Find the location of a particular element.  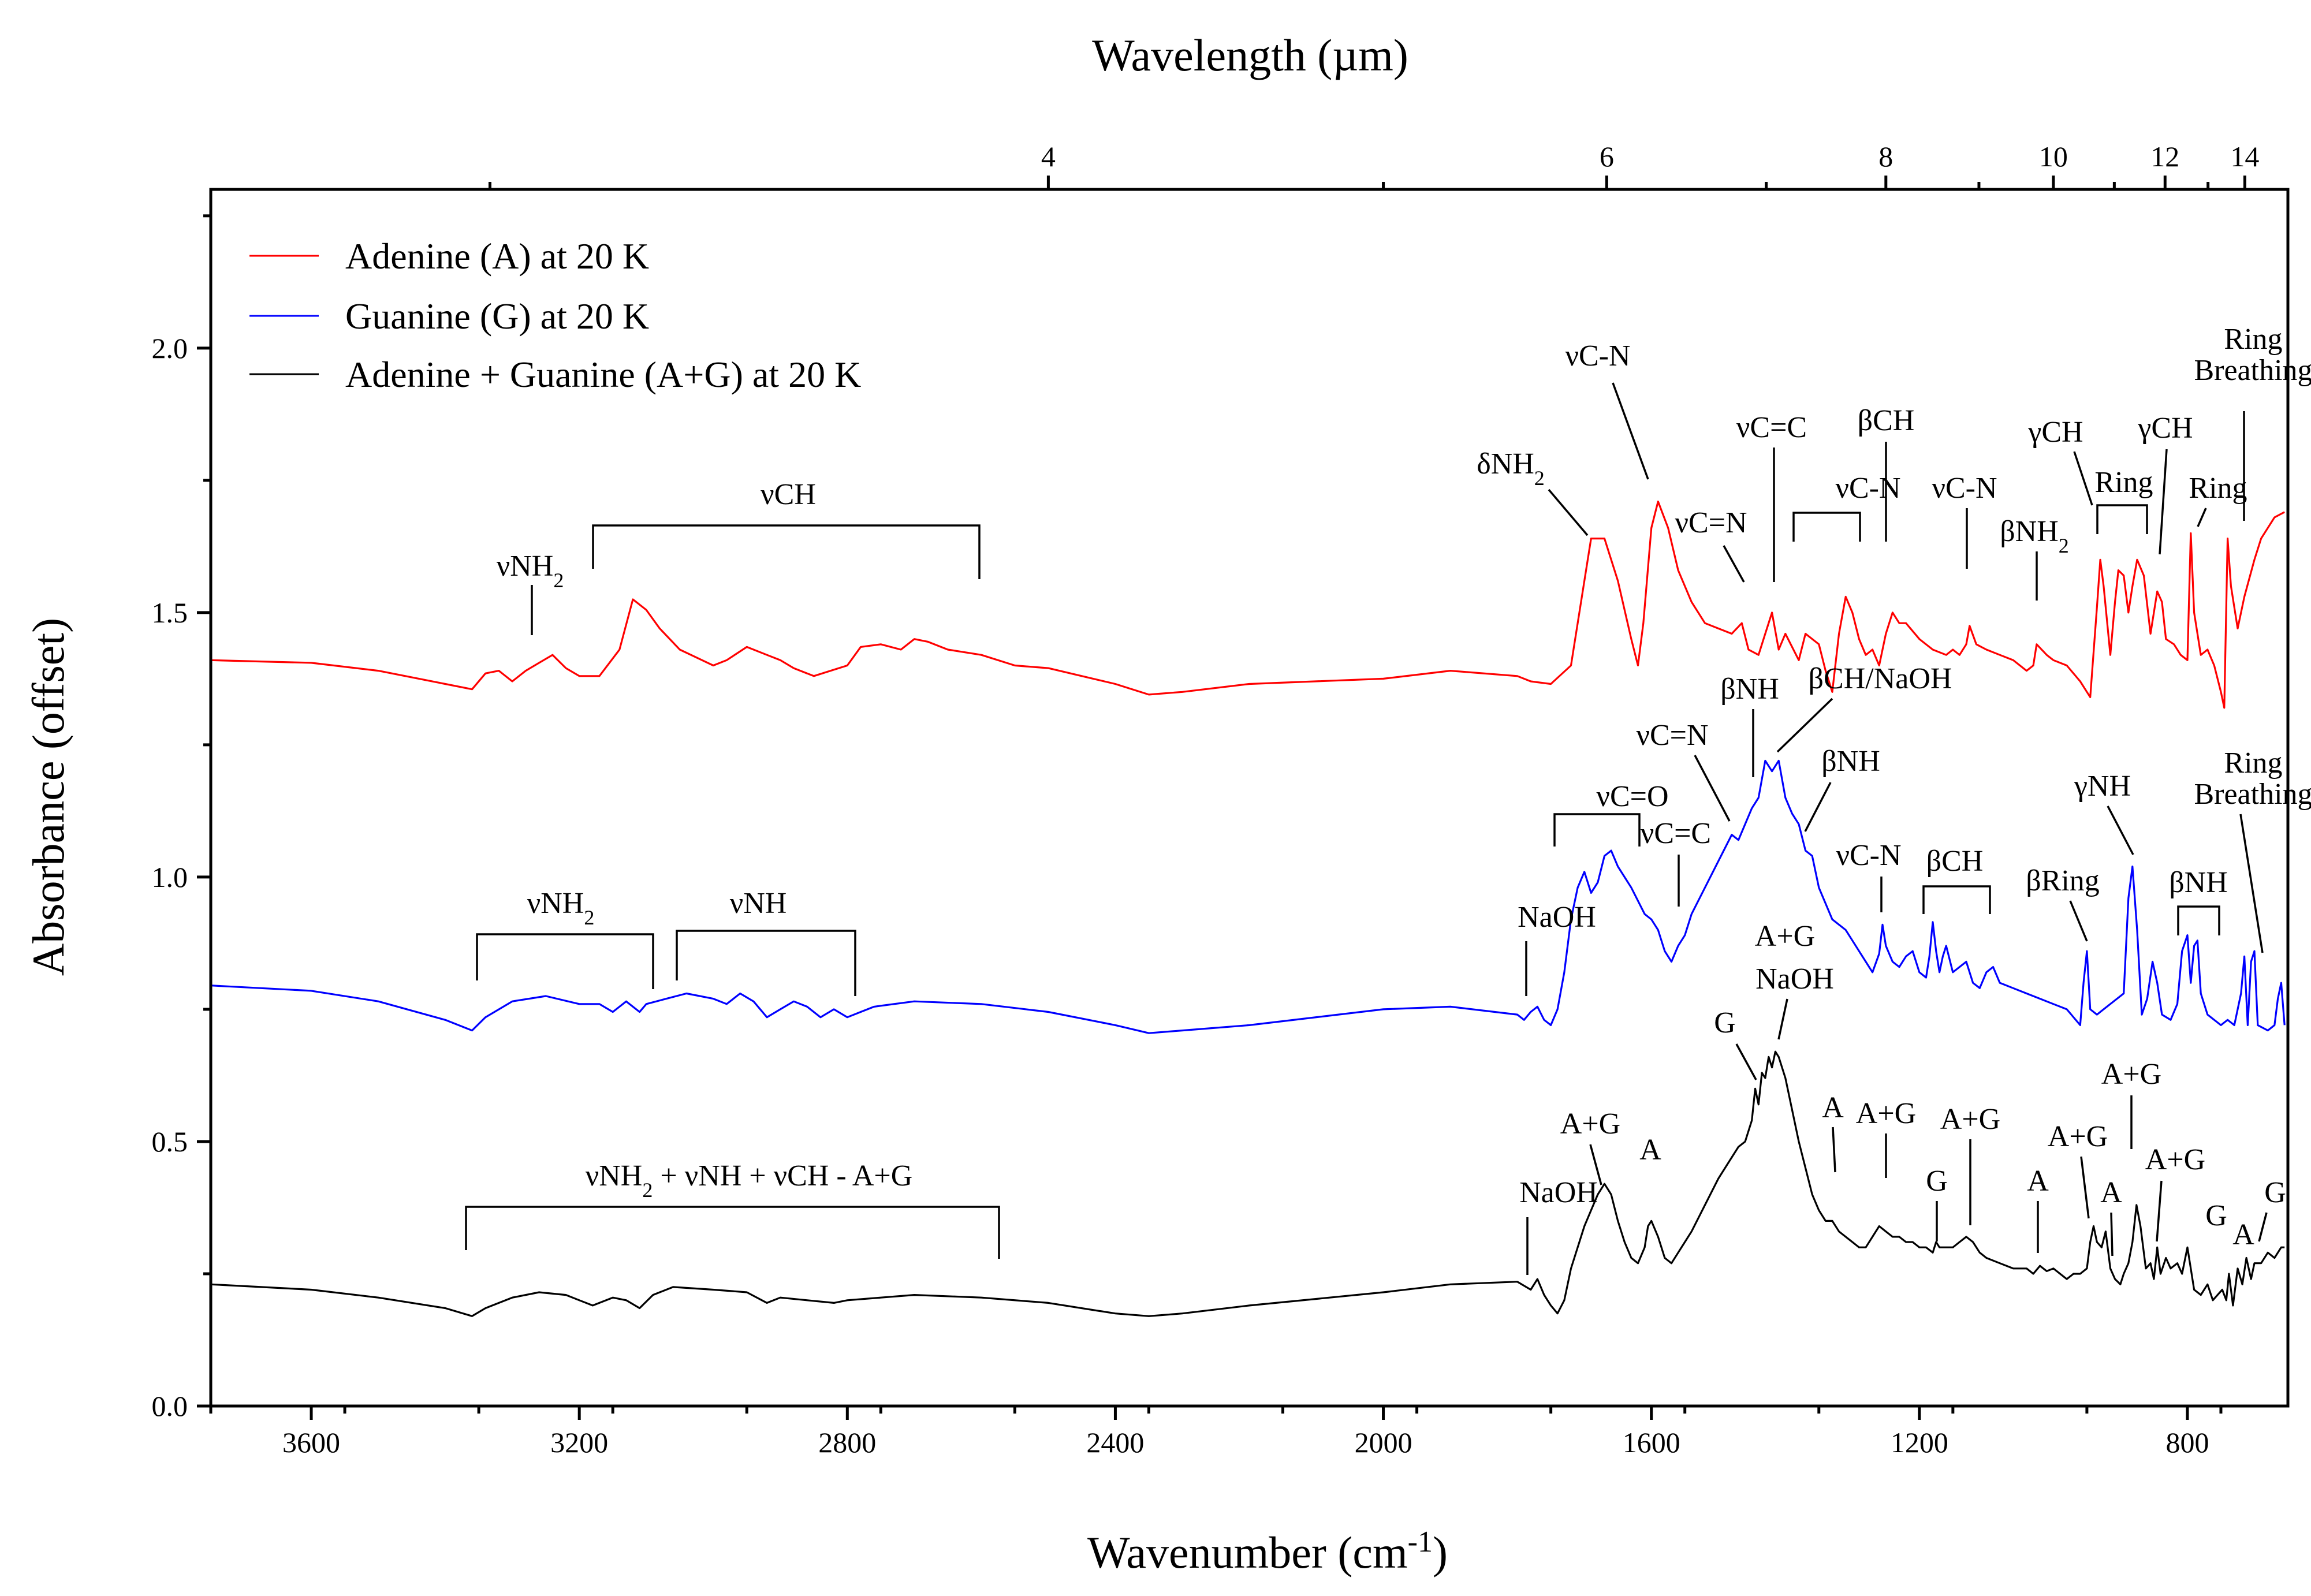

annotation-adenine-ring-2: Ring is located at coordinates (2218, 489).